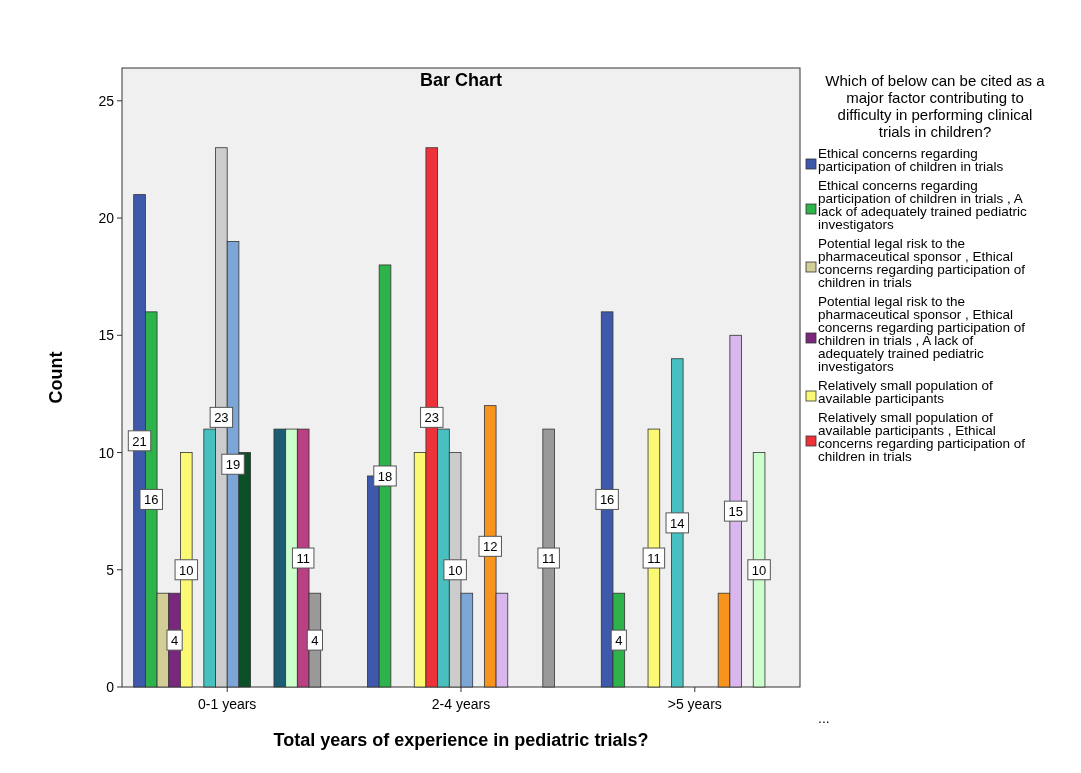 This screenshot has height=773, width=1081. What do you see at coordinates (677, 523) in the screenshot?
I see `data-label: 14` at bounding box center [677, 523].